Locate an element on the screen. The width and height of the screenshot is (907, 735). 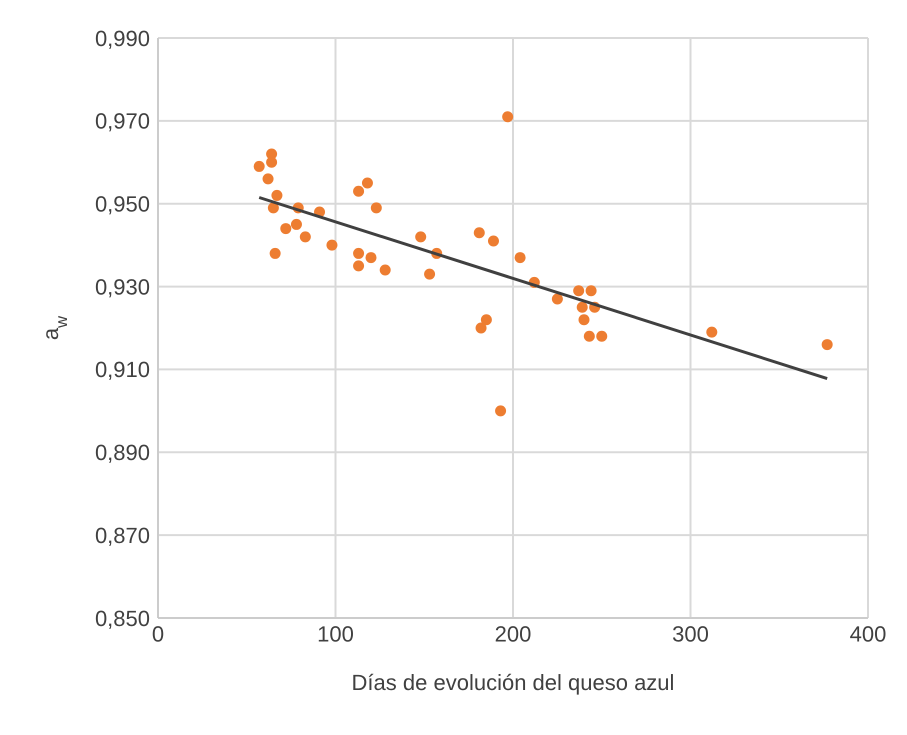
y-tick-label: 0,990 is located at coordinates (122, 38).